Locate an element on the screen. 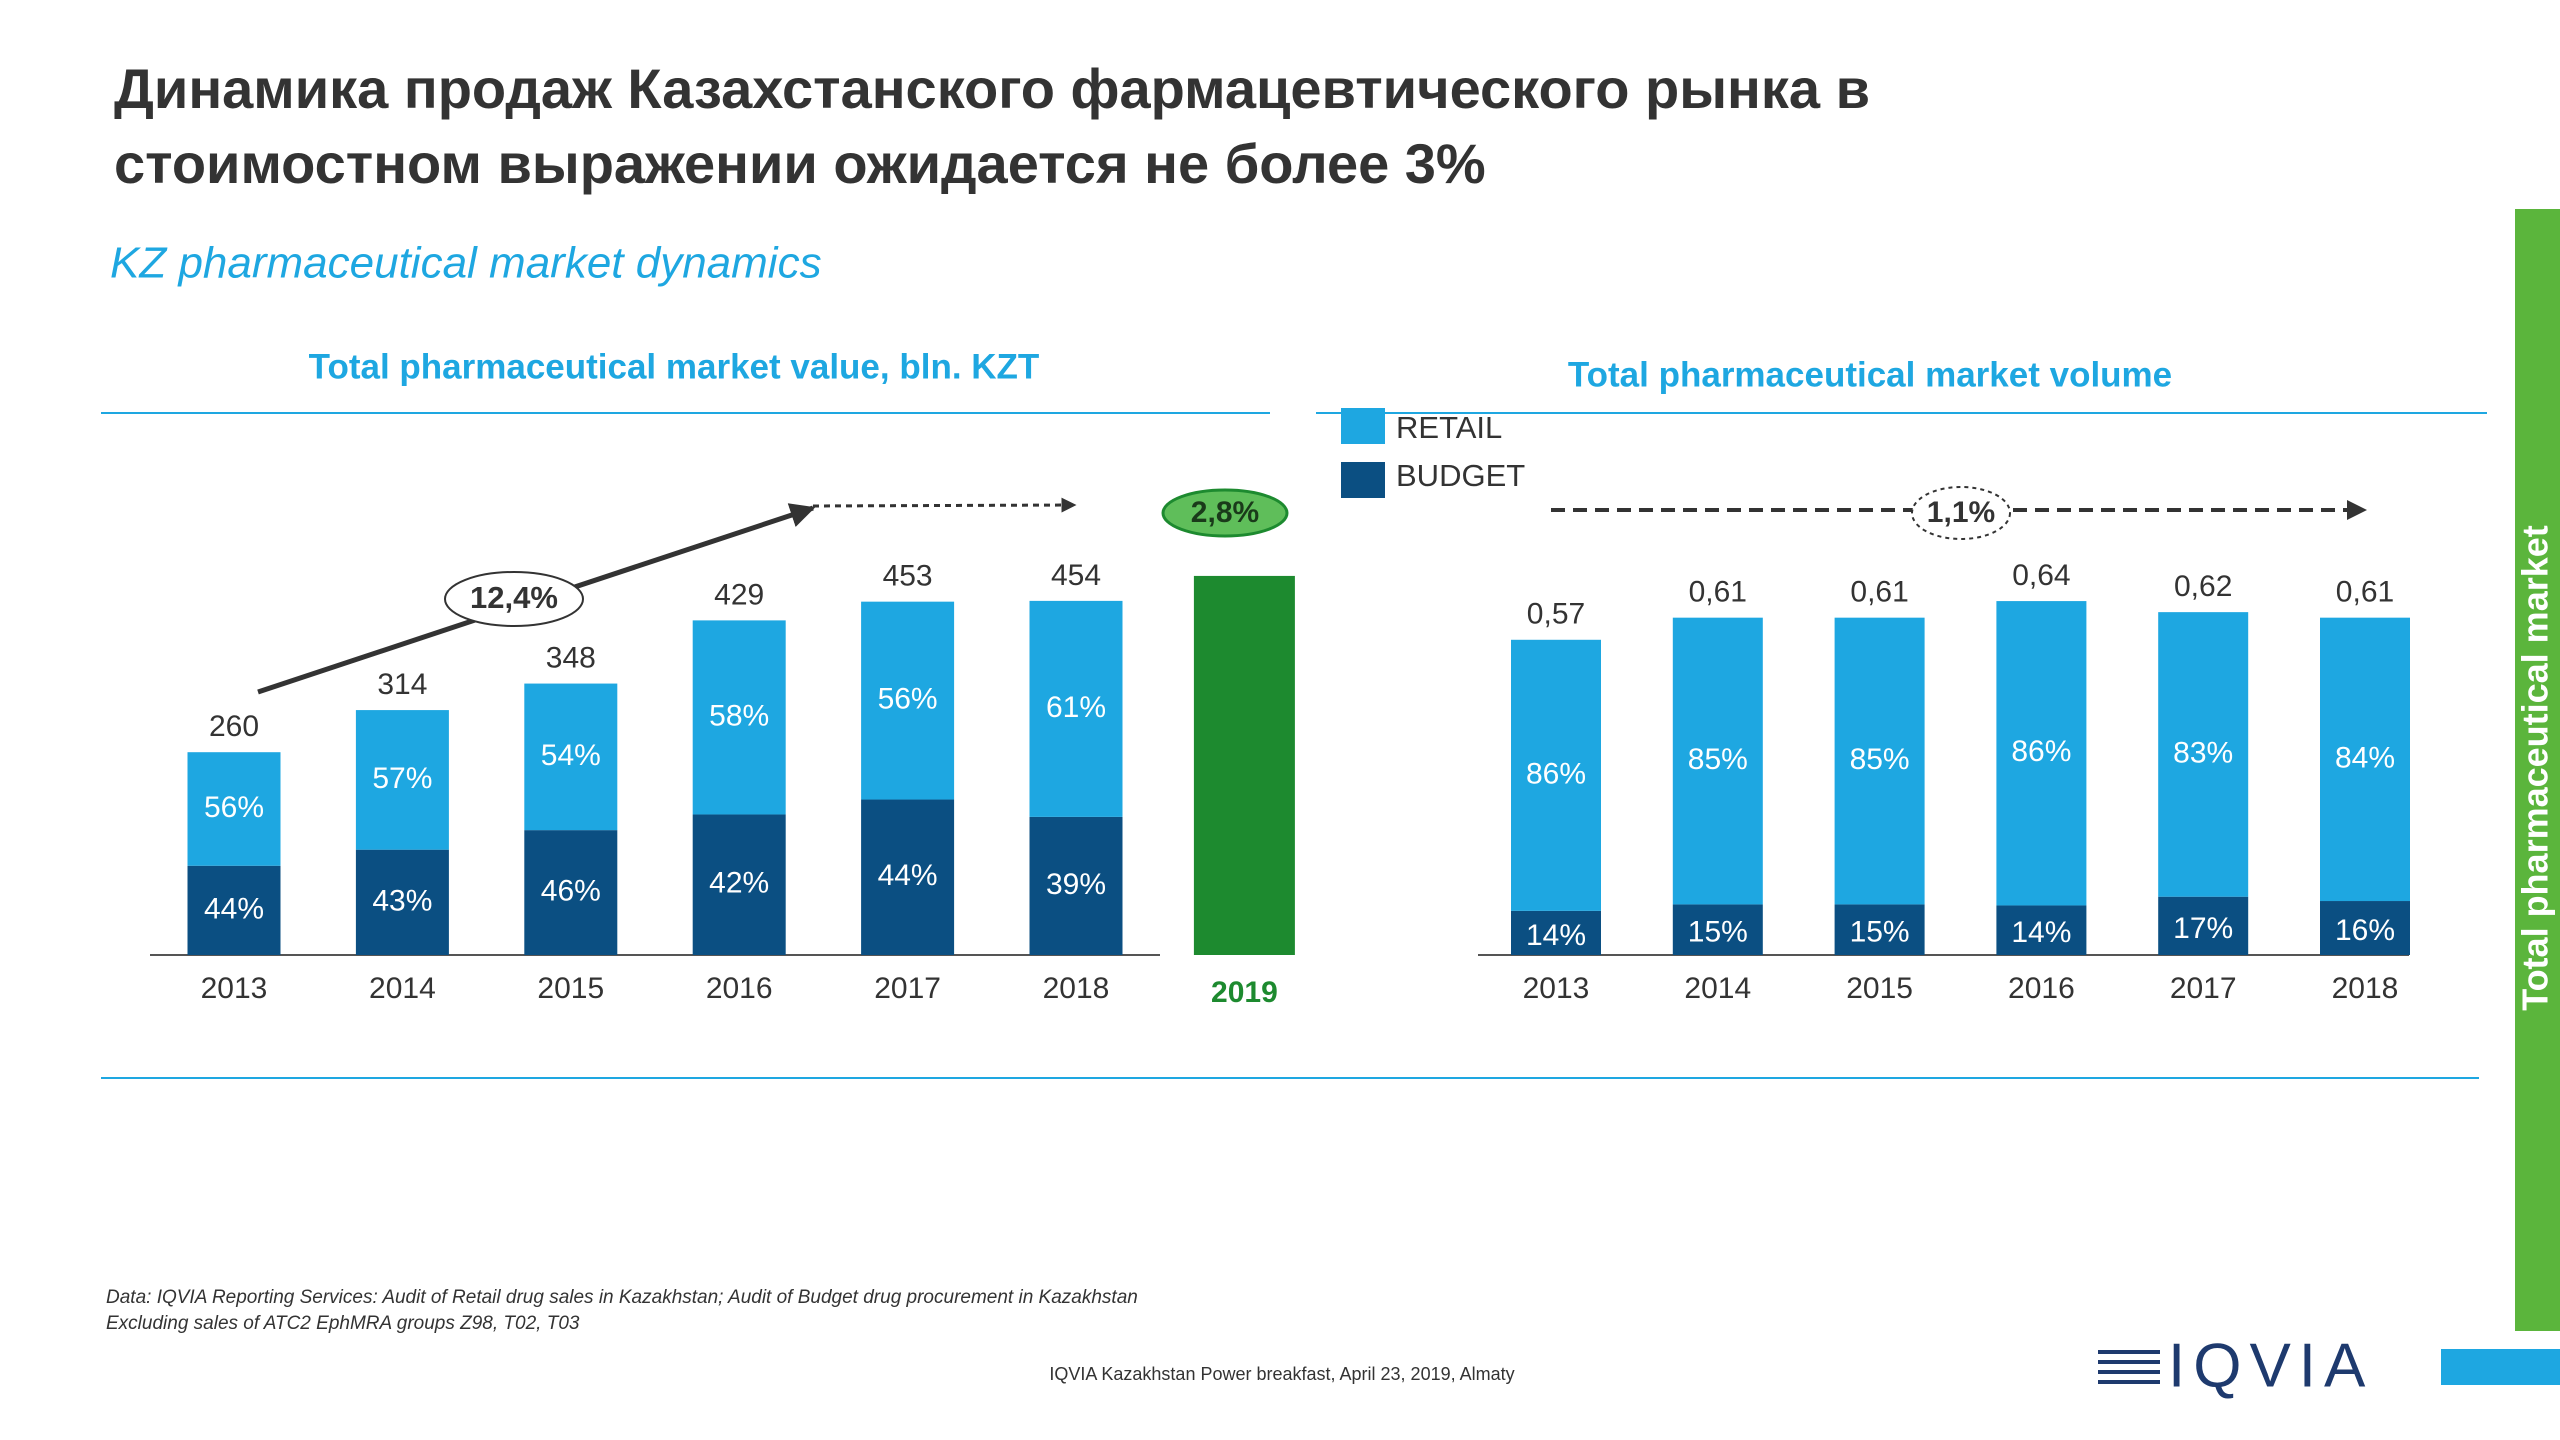  annotation: 2,8% is located at coordinates (1225, 512).